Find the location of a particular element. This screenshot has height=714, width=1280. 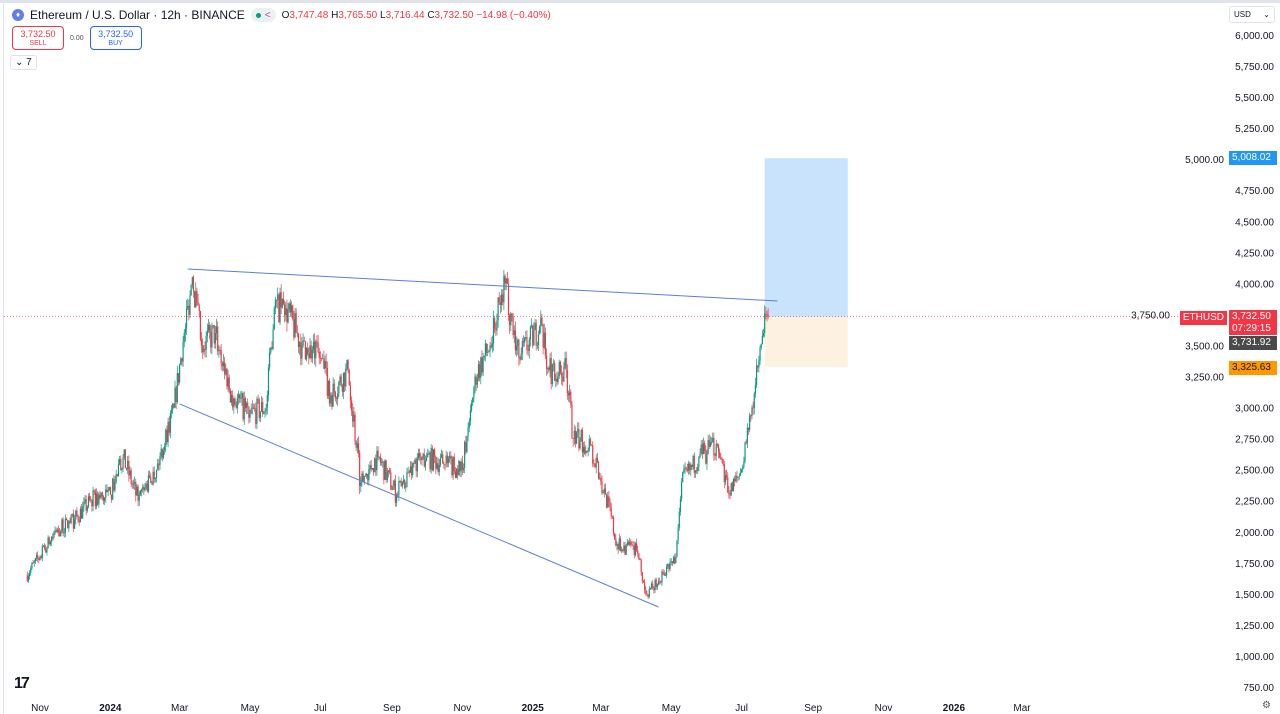

y-tick-label: 1,500.00 is located at coordinates (1254, 595).